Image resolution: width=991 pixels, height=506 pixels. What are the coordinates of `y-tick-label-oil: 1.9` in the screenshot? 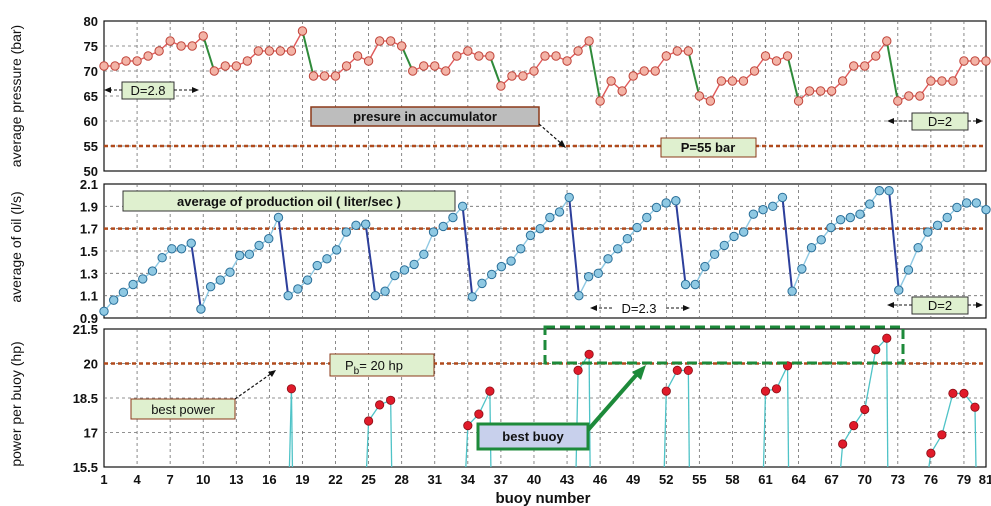 It's located at (89, 206).